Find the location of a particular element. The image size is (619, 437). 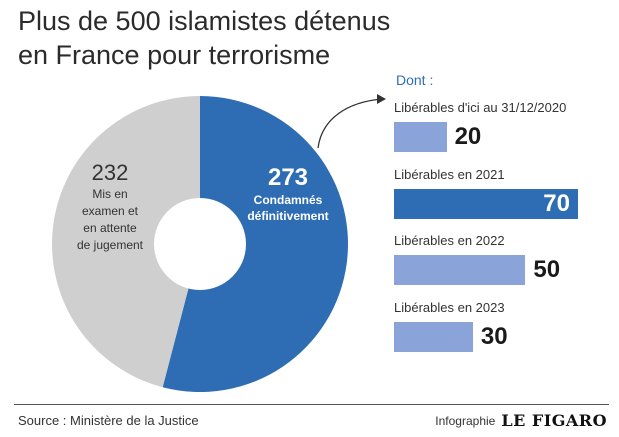

dont-label: Dont : is located at coordinates (415, 80).